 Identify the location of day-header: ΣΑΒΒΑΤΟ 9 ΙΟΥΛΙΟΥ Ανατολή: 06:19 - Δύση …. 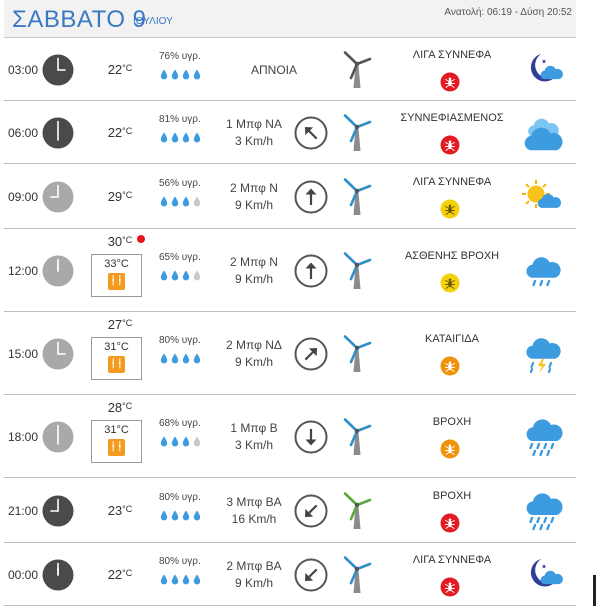
(290, 19).